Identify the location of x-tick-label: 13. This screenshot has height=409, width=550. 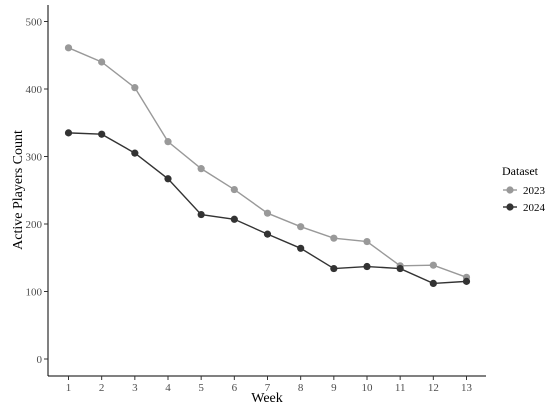
(467, 388).